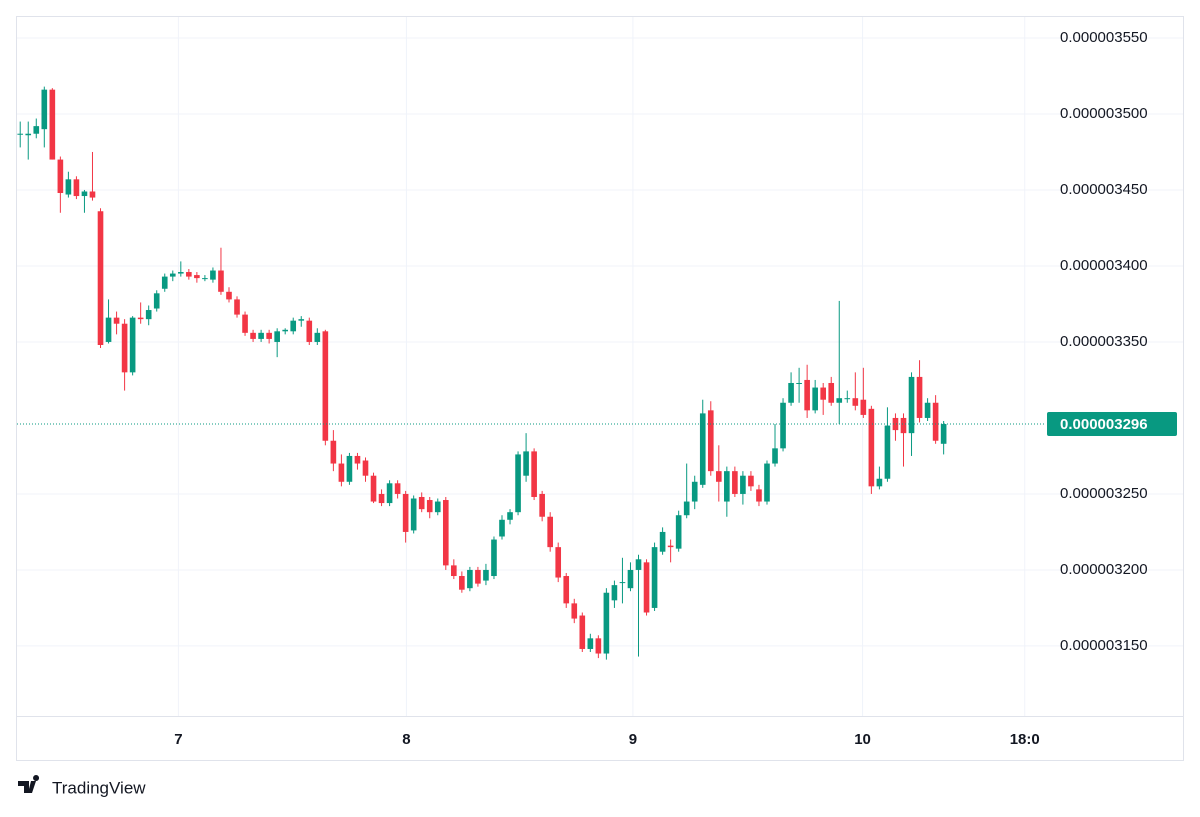 This screenshot has width=1200, height=817. I want to click on y-tick-label: 0.000003550, so click(1104, 37).